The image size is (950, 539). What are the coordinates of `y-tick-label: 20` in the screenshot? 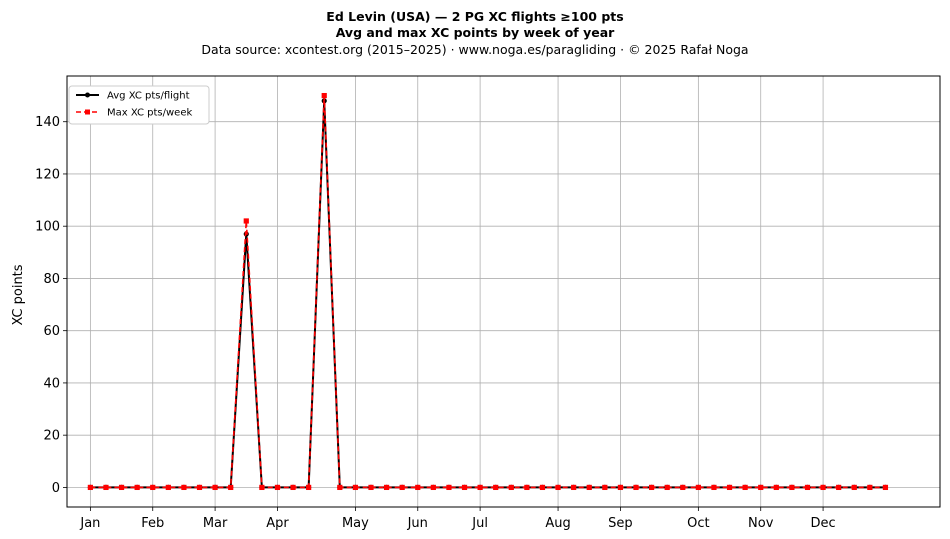 It's located at (51, 436).